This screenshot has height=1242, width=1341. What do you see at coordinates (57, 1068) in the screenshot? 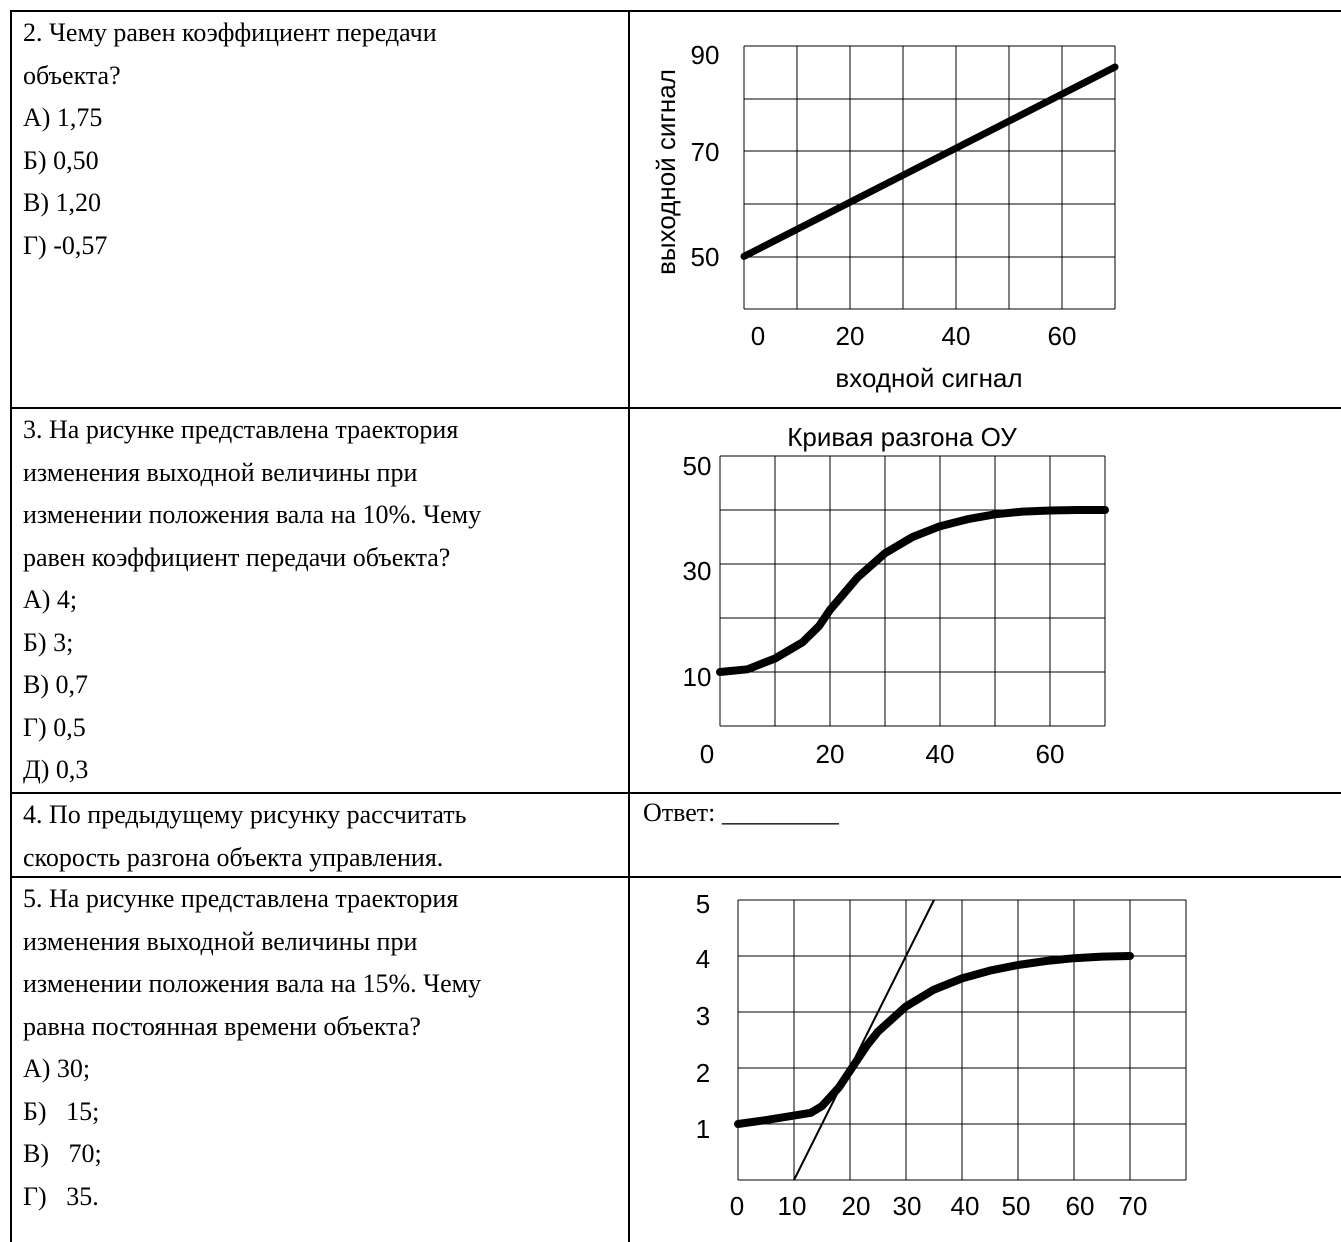
I see `answer-option: А) 30;` at bounding box center [57, 1068].